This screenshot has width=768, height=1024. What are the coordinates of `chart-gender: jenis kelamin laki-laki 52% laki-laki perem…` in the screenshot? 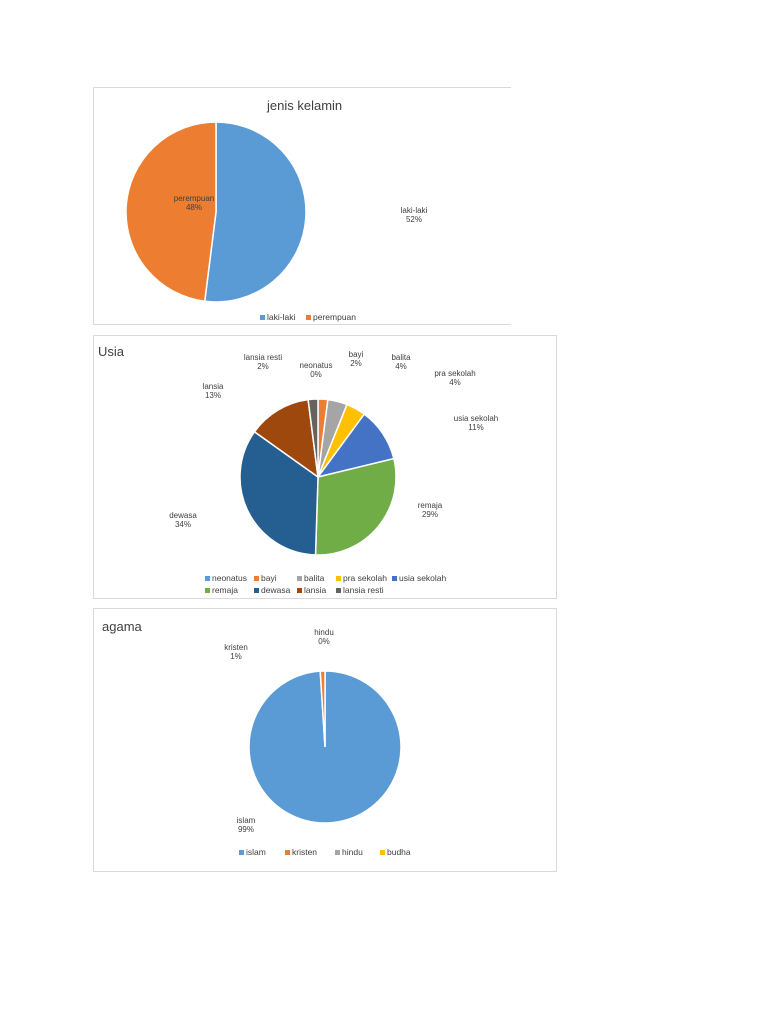 It's located at (302, 206).